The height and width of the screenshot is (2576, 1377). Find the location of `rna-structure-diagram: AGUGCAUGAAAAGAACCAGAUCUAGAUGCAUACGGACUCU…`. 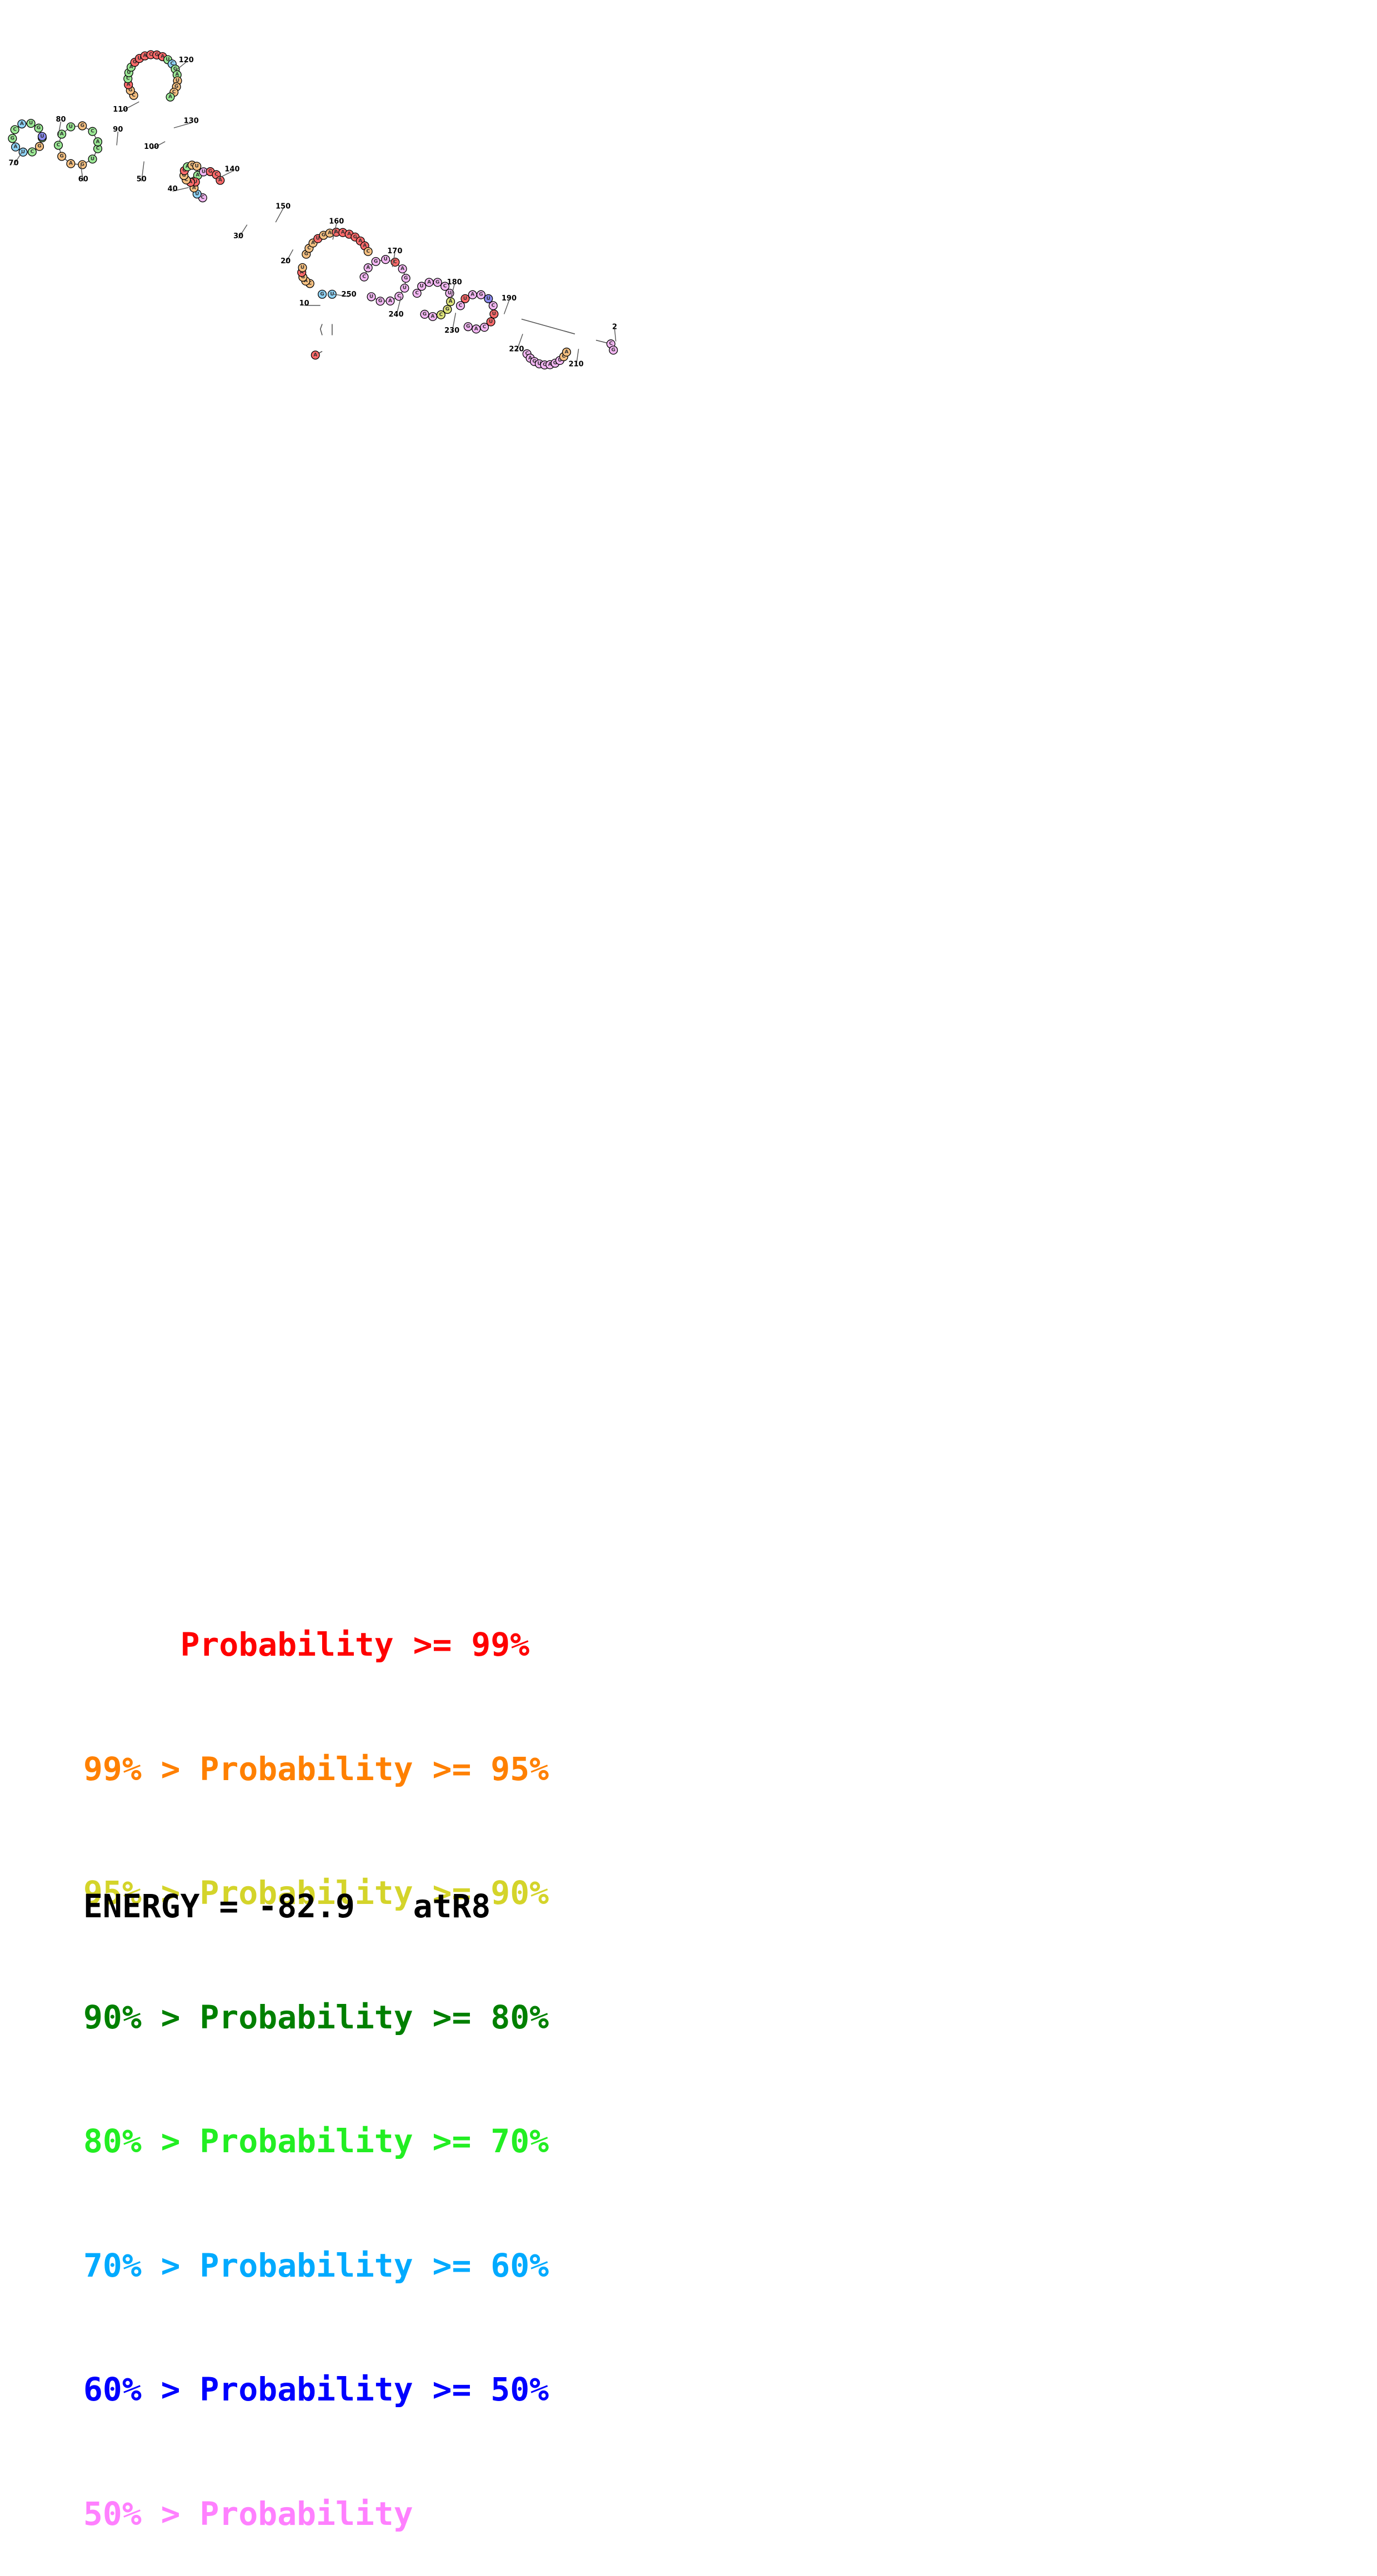

rna-structure-diagram: AGUGCAUGAAAAGAACCAGAUCUAGAUGCAUACGGACUCU… is located at coordinates (313, 210).